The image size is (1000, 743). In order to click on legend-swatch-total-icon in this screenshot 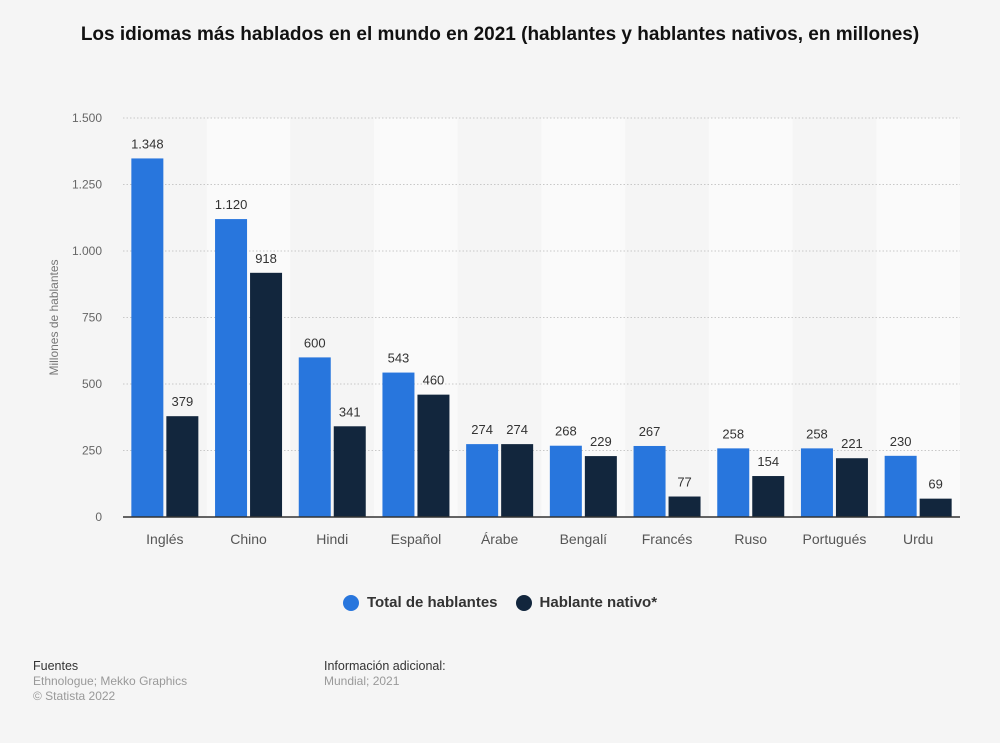, I will do `click(350, 602)`.